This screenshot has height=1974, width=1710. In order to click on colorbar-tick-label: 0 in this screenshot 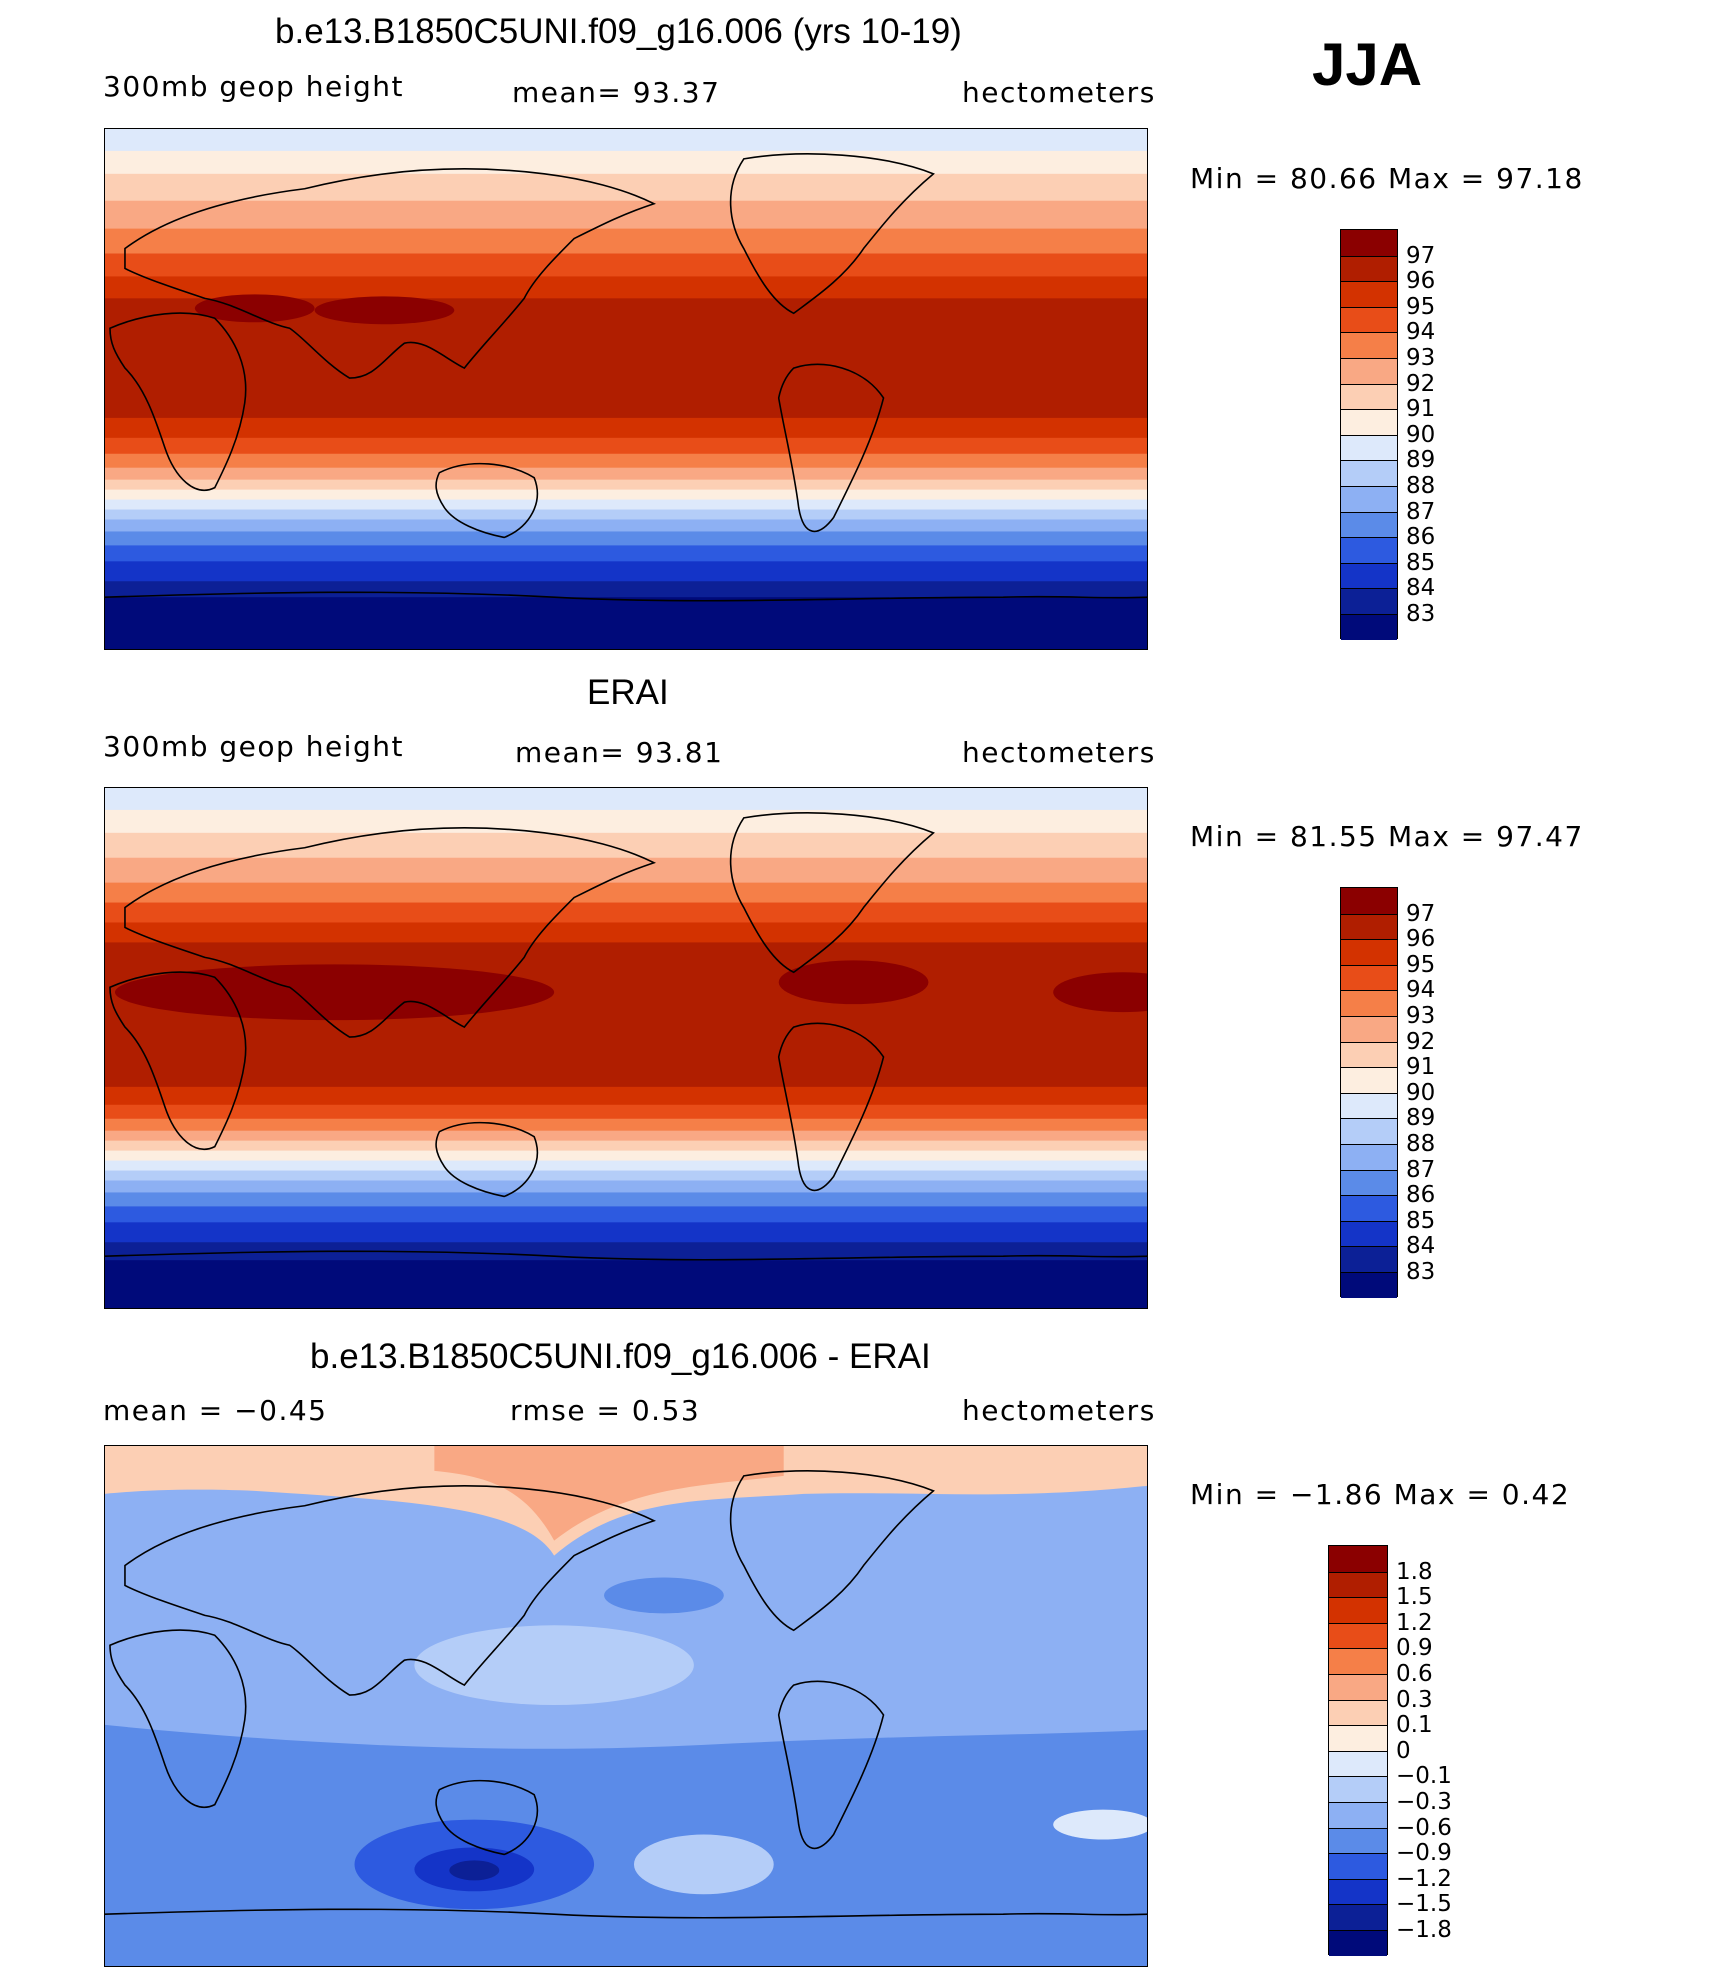, I will do `click(1403, 1750)`.